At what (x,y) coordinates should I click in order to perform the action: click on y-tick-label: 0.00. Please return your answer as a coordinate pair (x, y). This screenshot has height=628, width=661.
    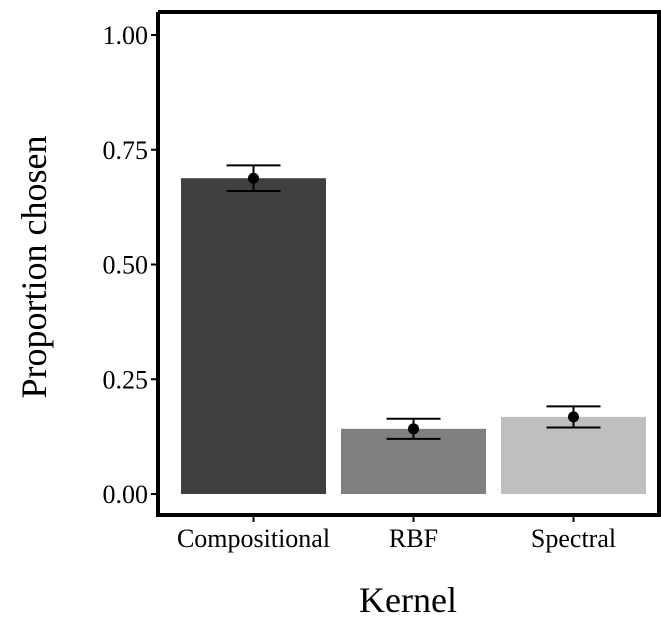
    Looking at the image, I should click on (126, 494).